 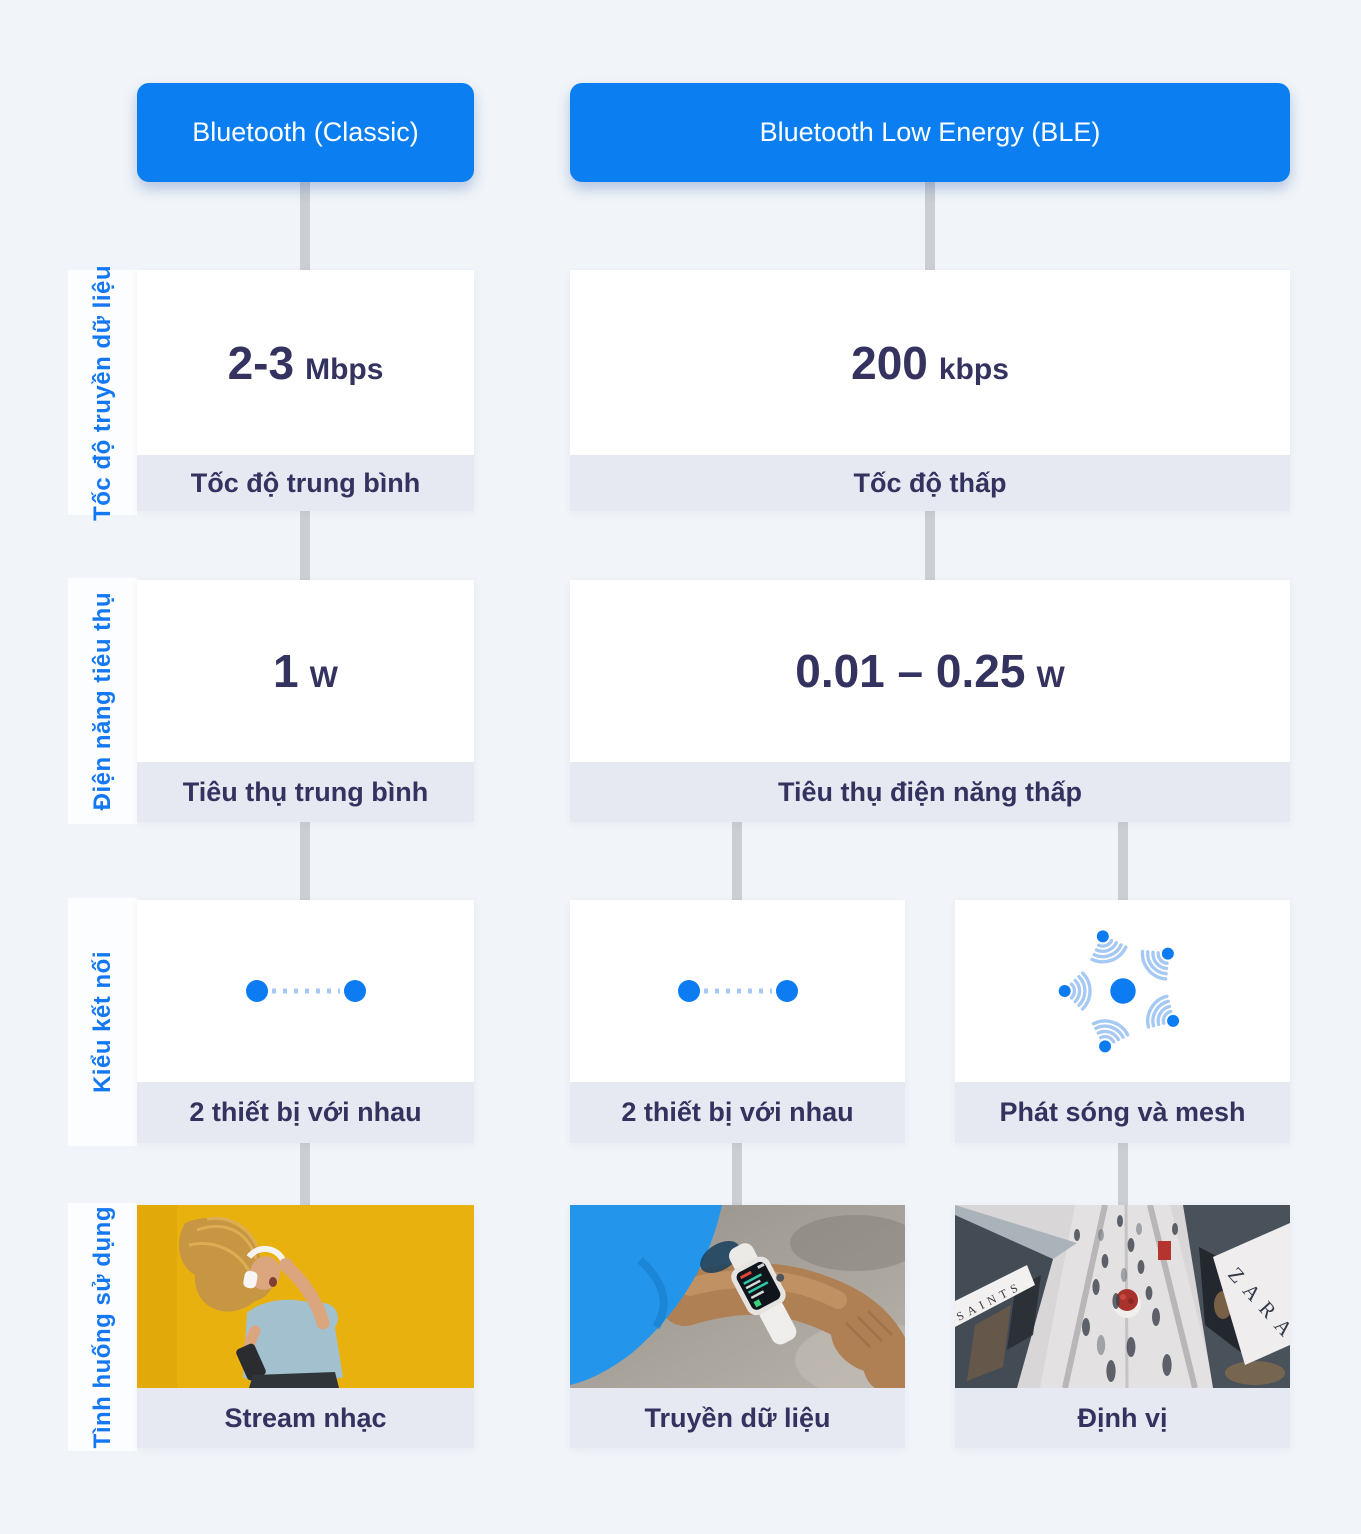 I want to click on speed-classic-unit: Mbps, so click(x=344, y=369).